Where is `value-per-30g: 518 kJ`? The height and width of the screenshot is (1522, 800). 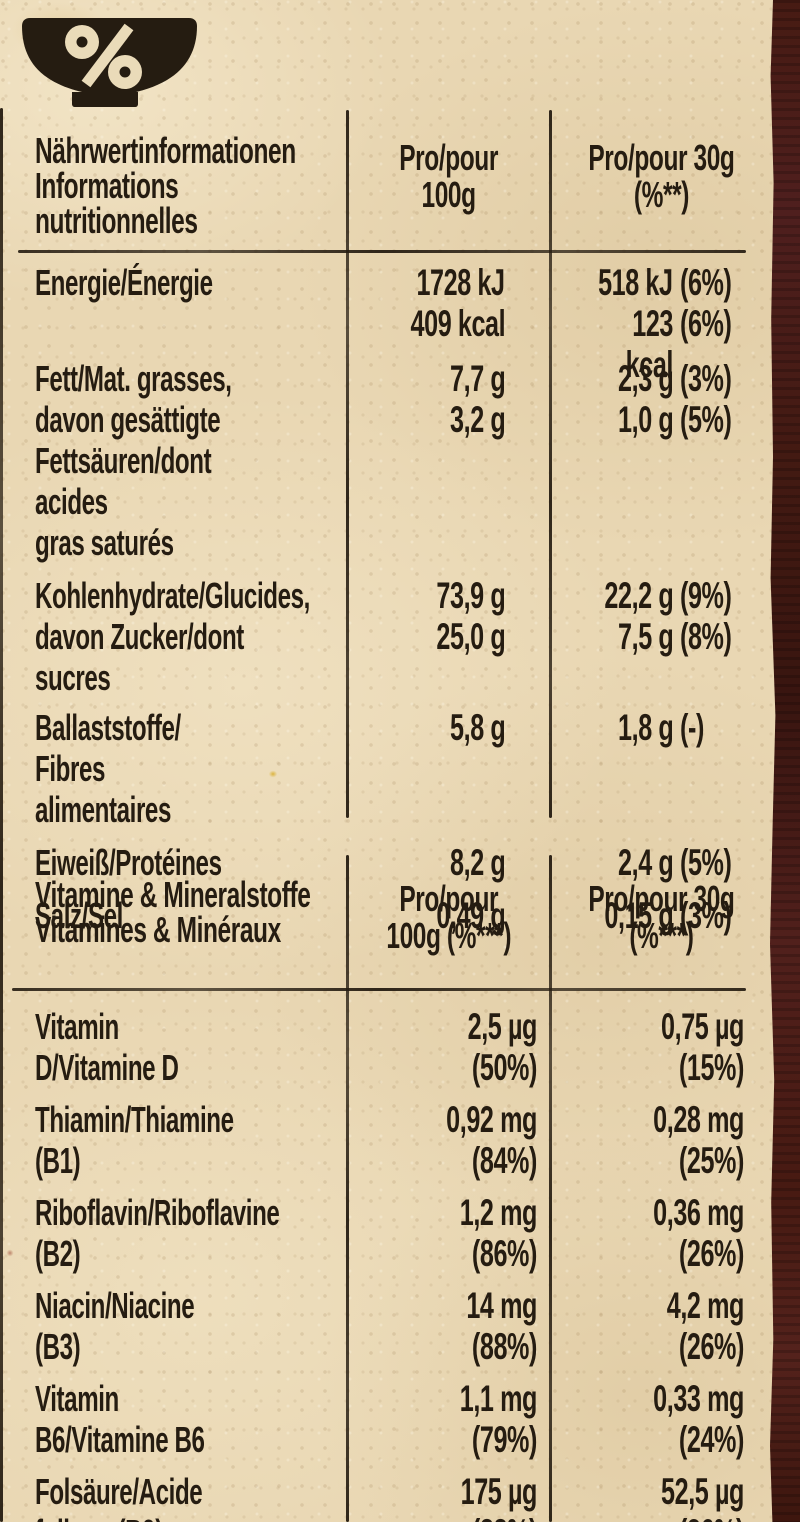 value-per-30g: 518 kJ is located at coordinates (635, 282).